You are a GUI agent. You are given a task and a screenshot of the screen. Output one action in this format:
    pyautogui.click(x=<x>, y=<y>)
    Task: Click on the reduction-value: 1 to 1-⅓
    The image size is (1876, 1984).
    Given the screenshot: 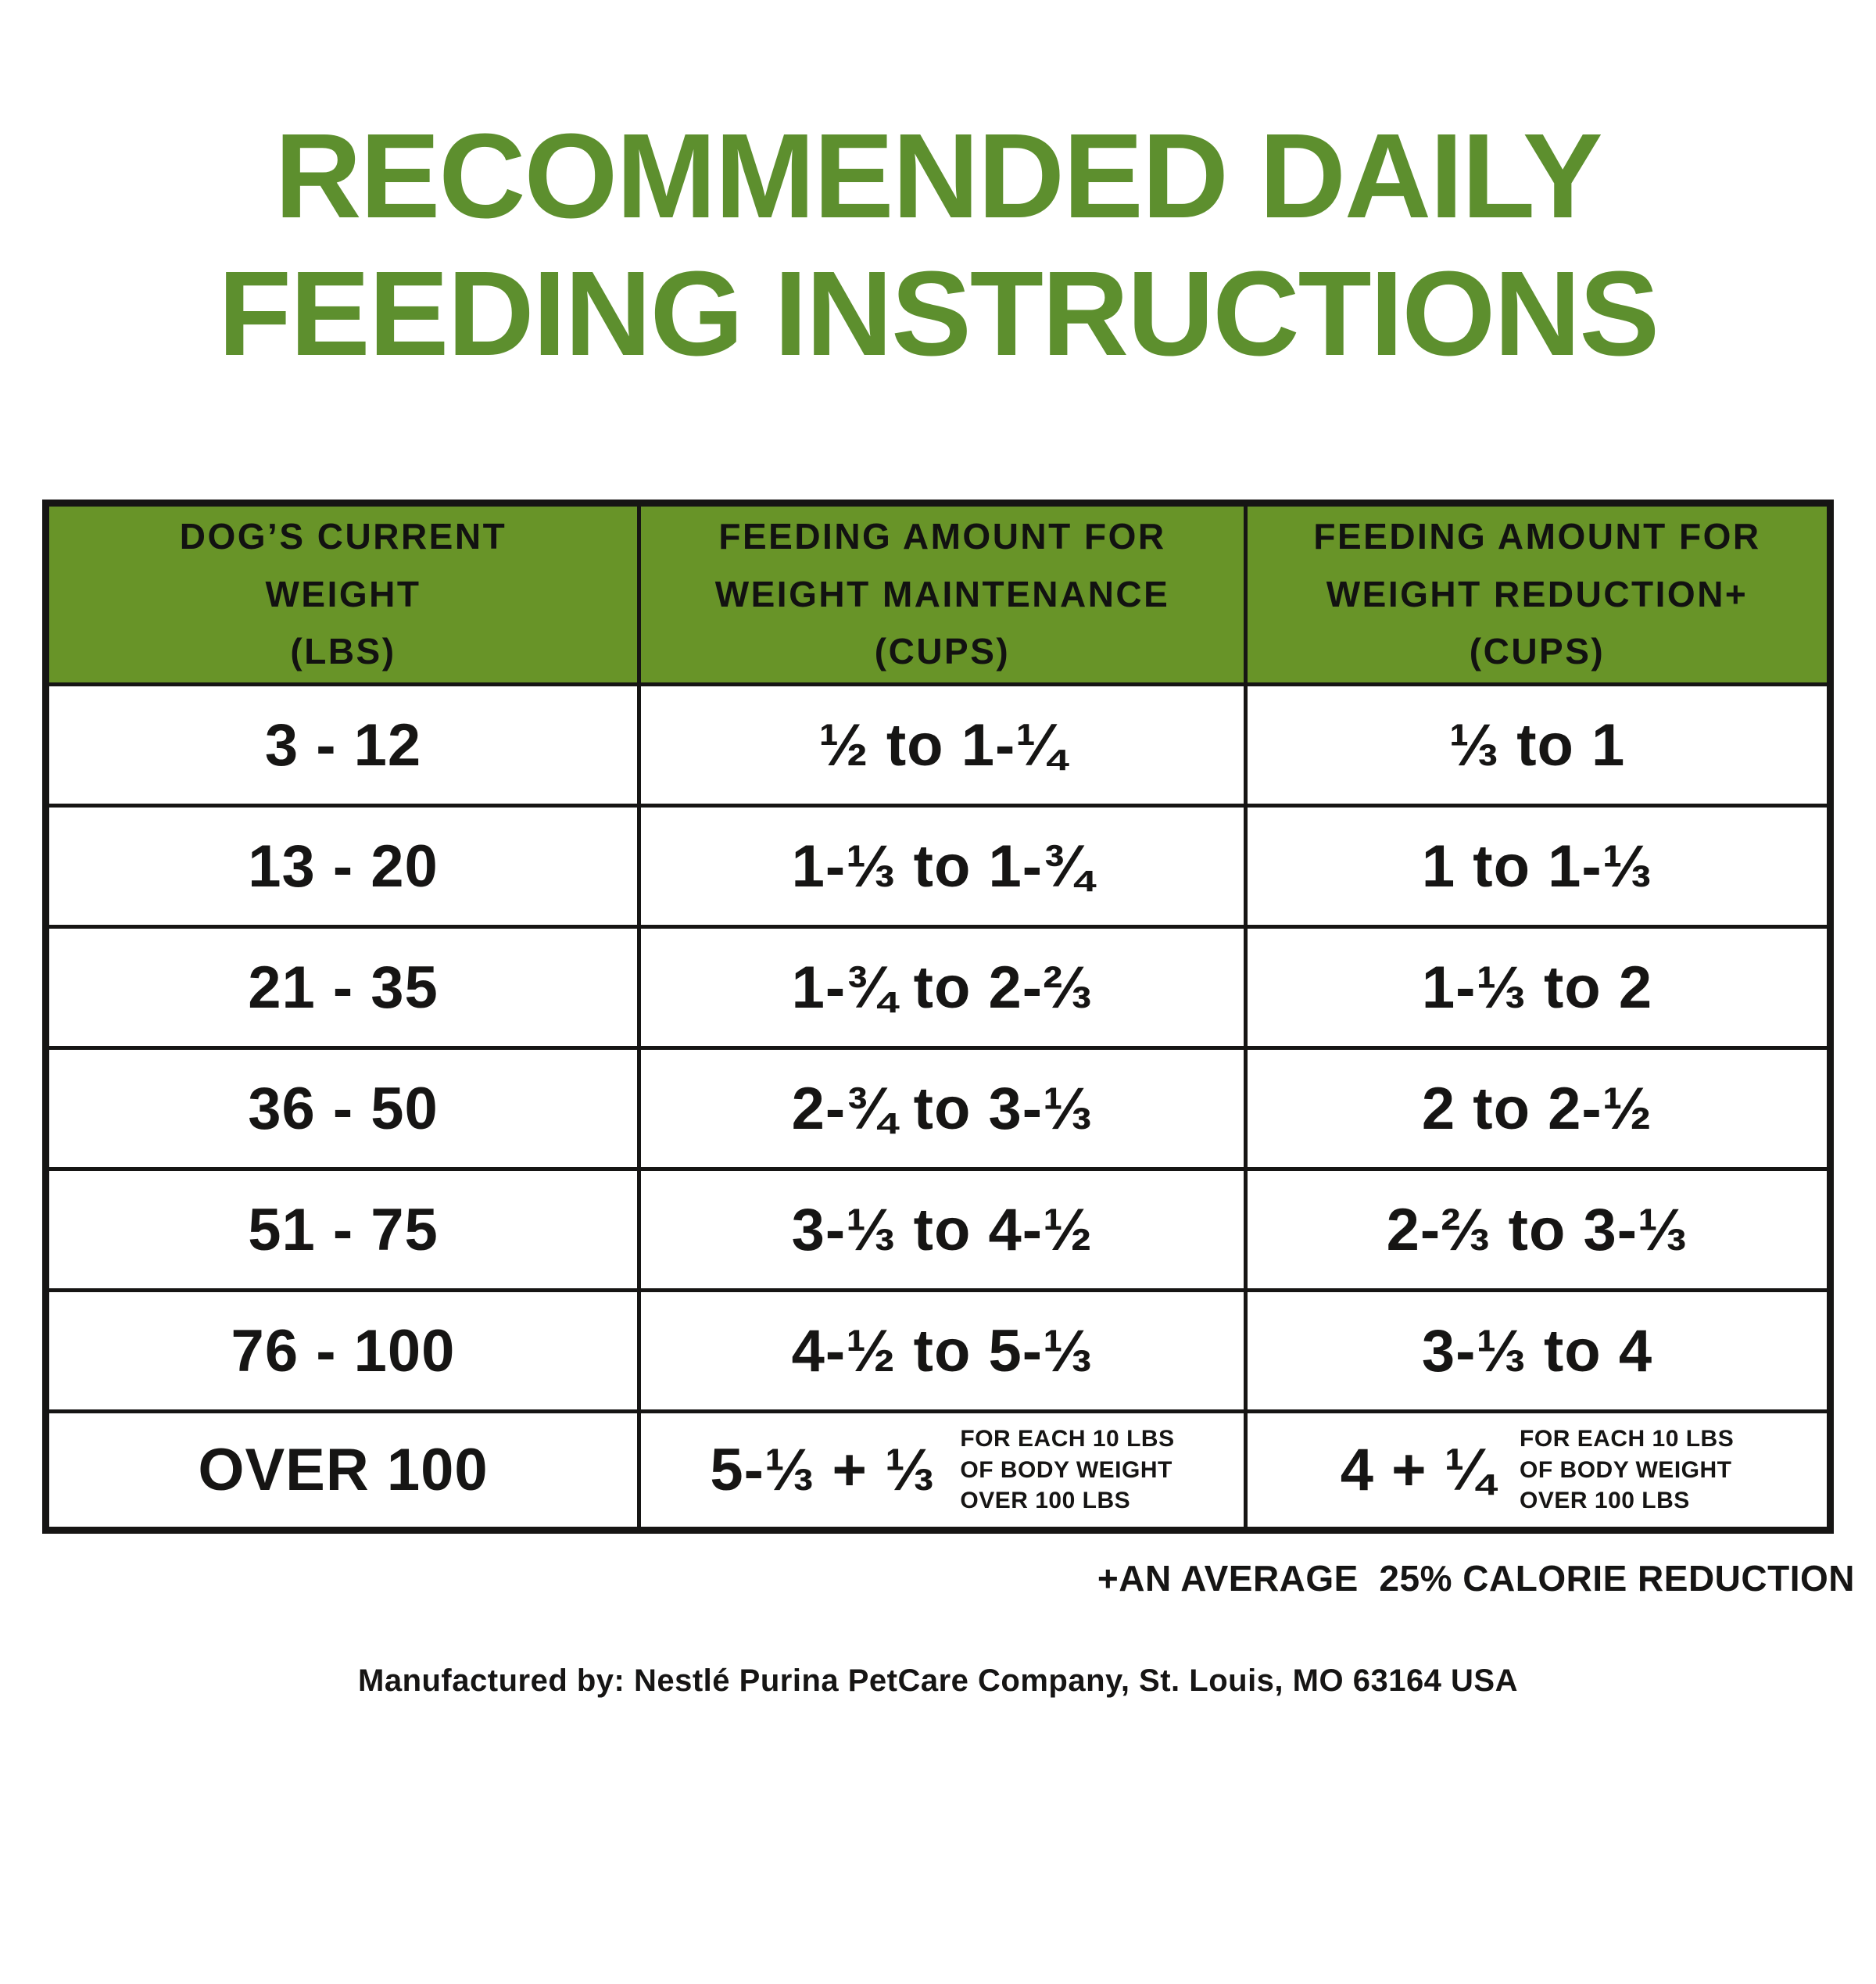 What is the action you would take?
    pyautogui.click(x=1538, y=867)
    